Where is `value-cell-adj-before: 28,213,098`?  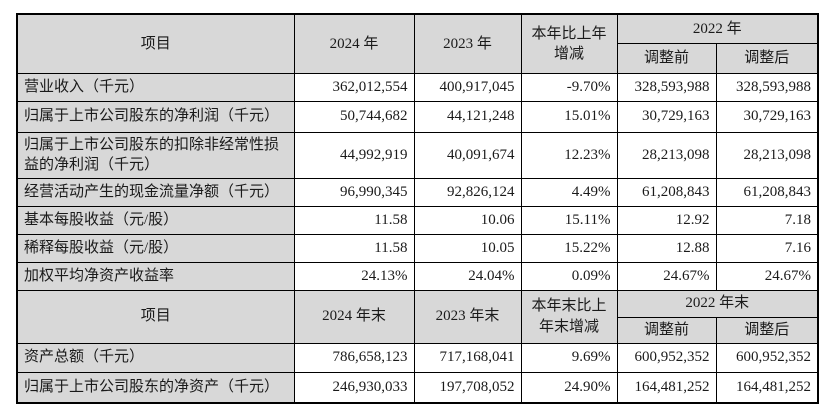
value-cell-adj-before: 28,213,098 is located at coordinates (666, 155).